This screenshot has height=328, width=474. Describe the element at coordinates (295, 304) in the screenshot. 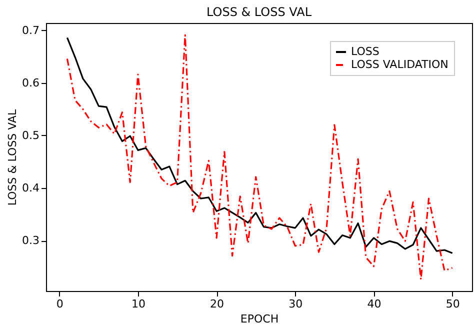

I see `x-tick-label: 30` at that location.